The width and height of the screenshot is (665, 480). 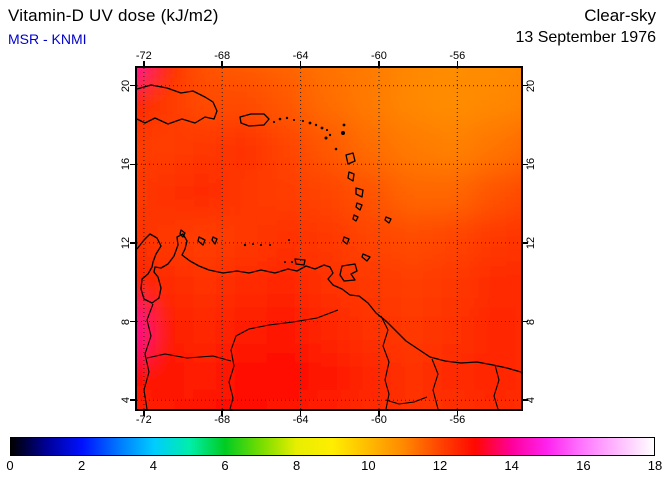 I want to click on colorbar-tick-label: 14, so click(x=511, y=465).